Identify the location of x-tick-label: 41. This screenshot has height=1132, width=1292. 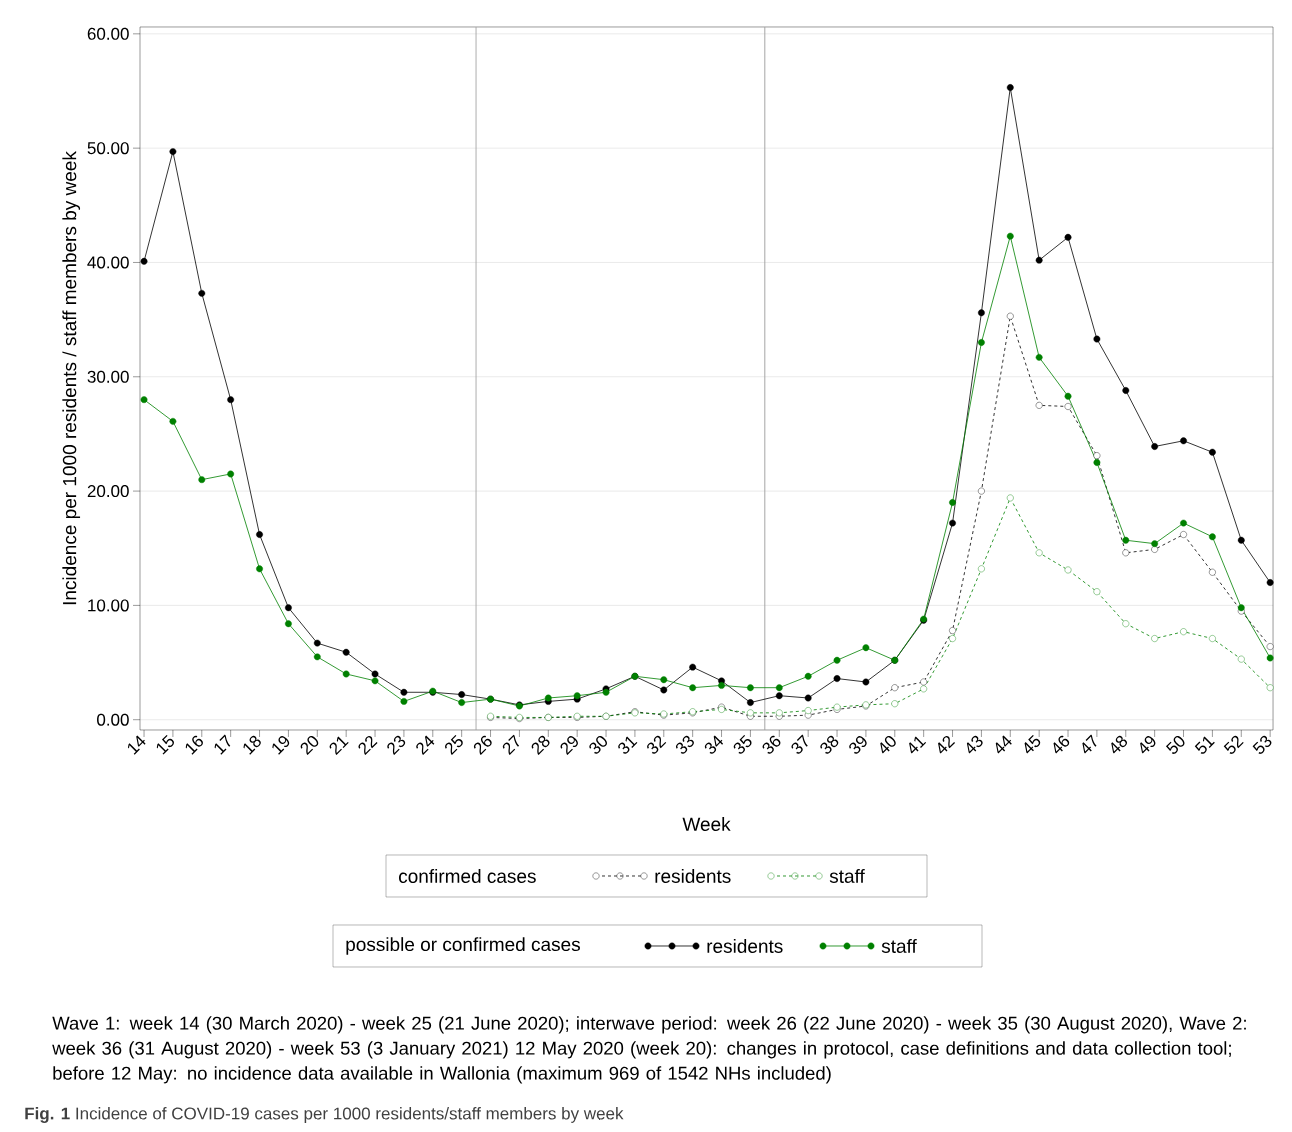
(918, 745).